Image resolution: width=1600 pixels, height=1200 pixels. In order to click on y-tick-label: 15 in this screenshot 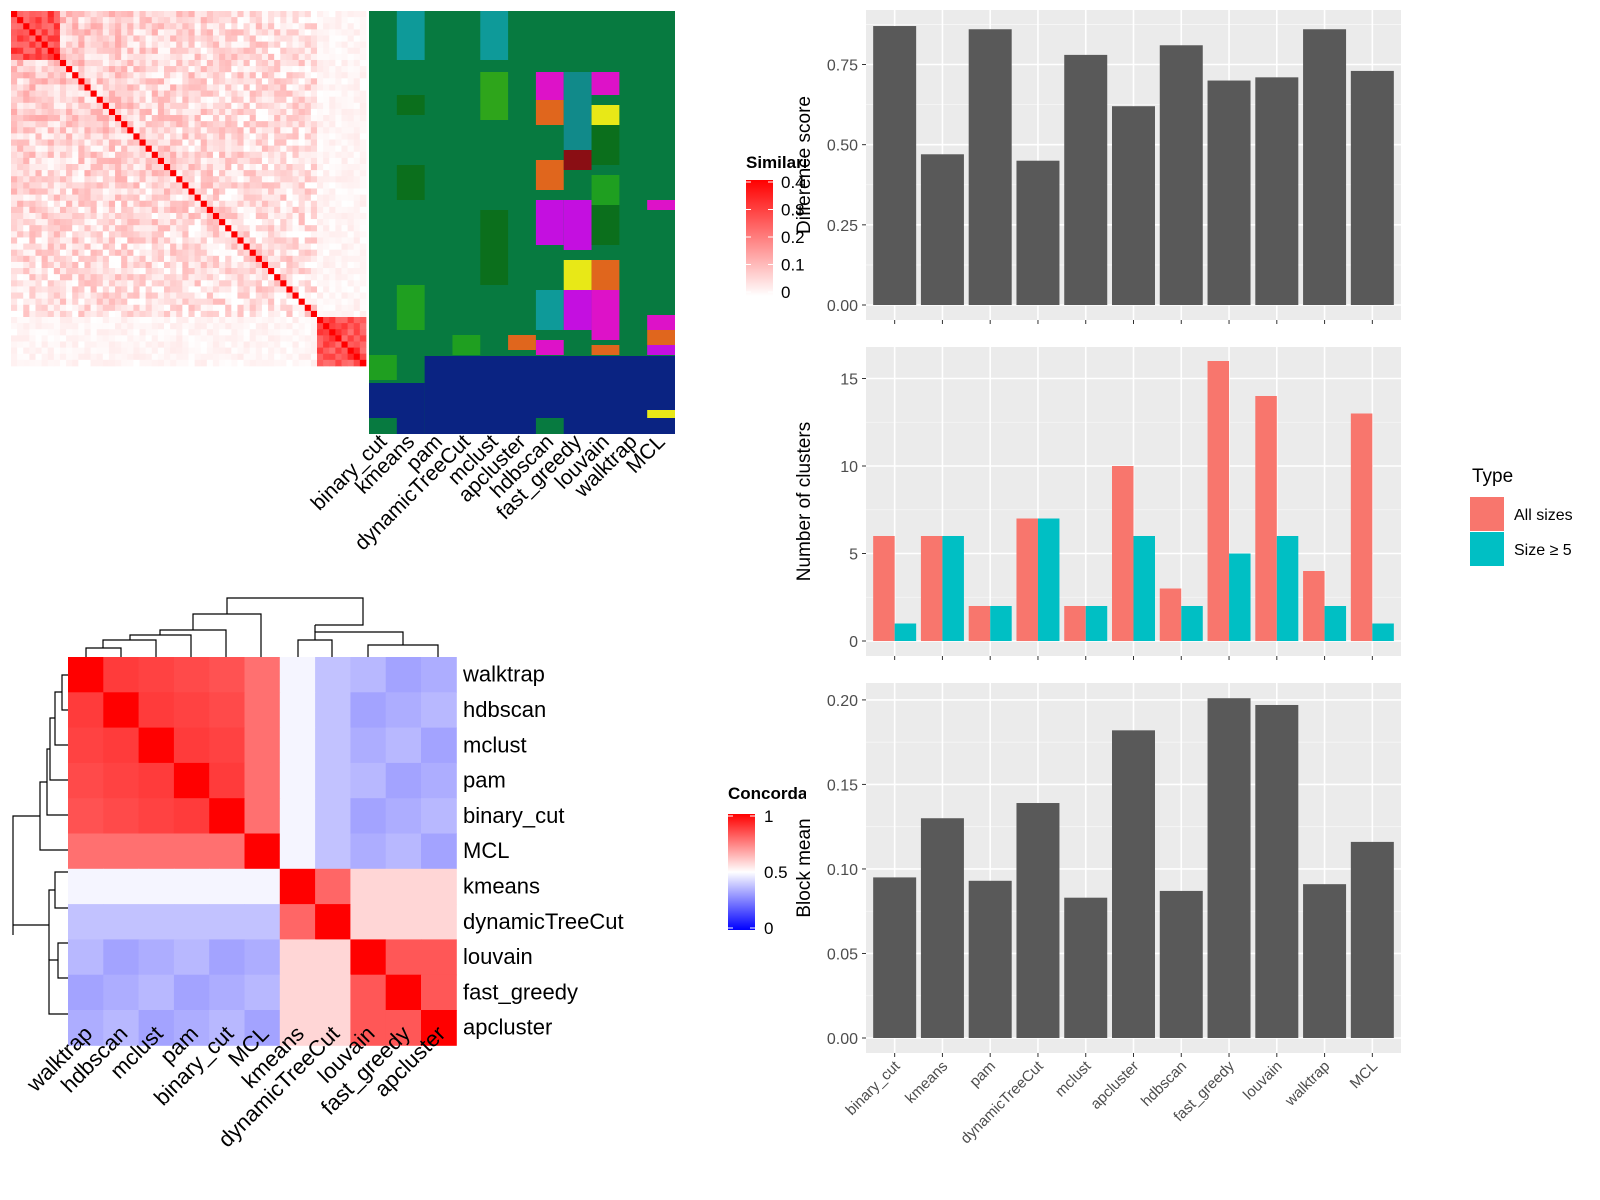, I will do `click(849, 380)`.